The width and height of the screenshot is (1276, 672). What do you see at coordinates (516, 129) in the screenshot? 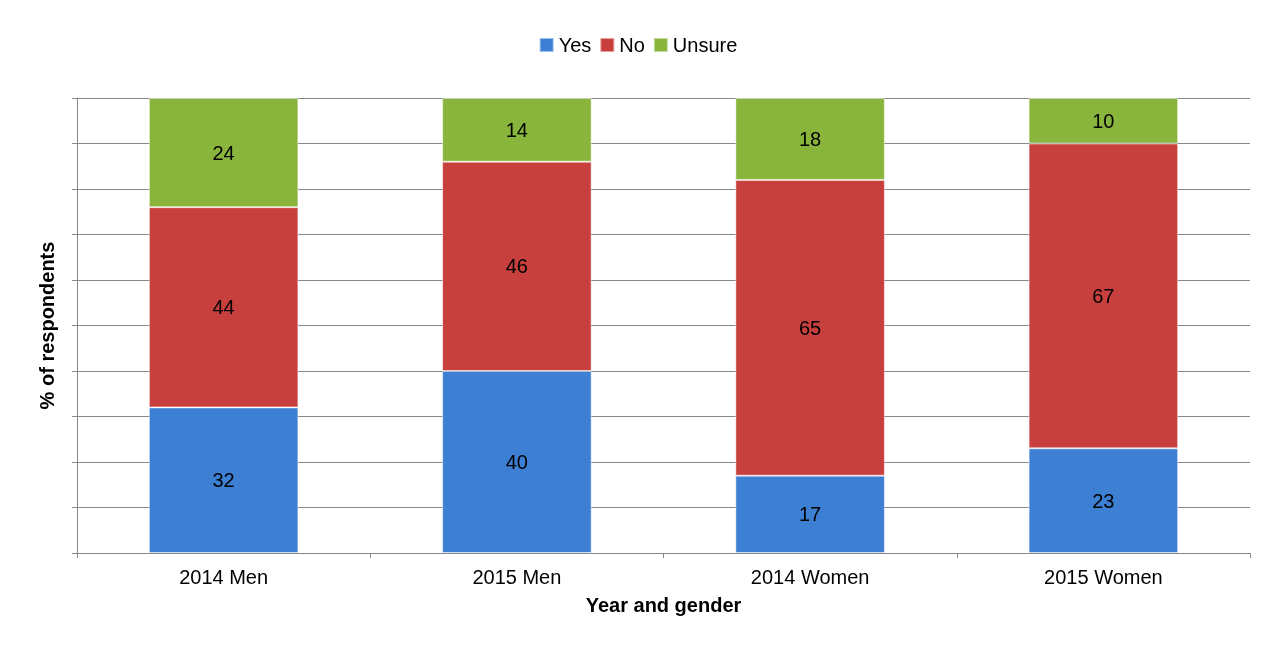
I see `data-label: 14` at bounding box center [516, 129].